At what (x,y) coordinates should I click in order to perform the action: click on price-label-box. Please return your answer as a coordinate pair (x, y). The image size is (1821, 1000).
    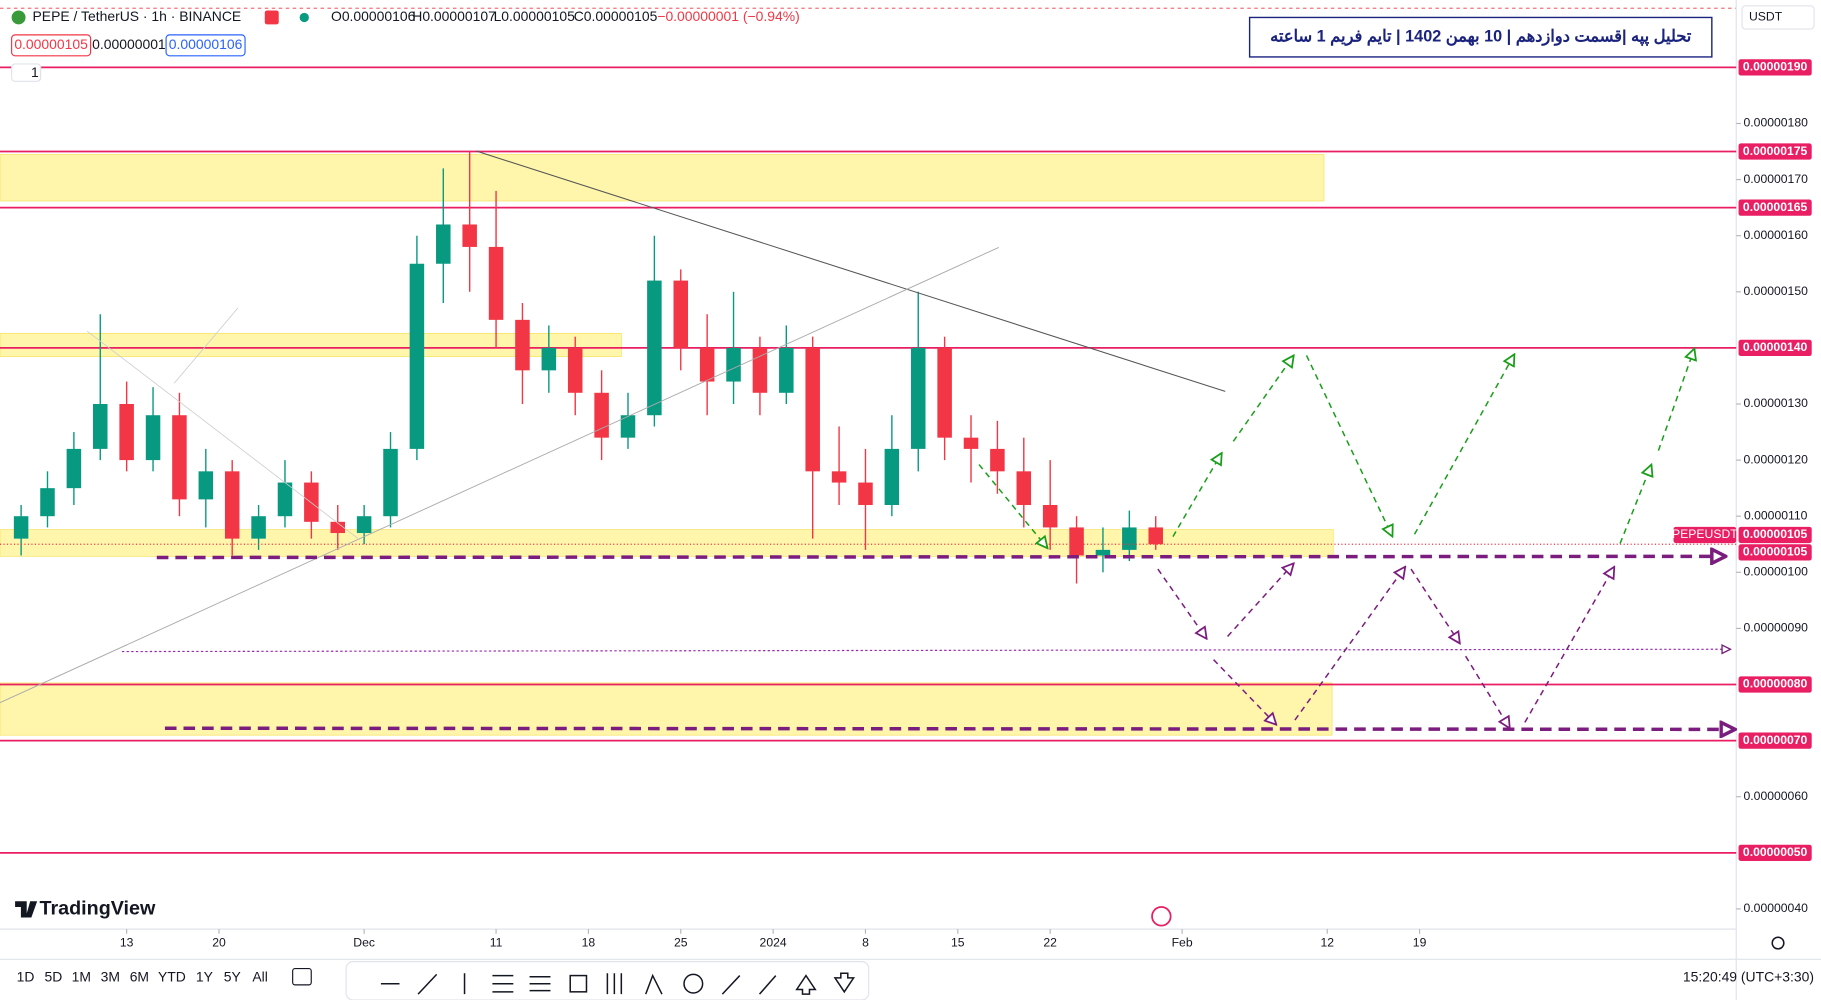
    Looking at the image, I should click on (1775, 535).